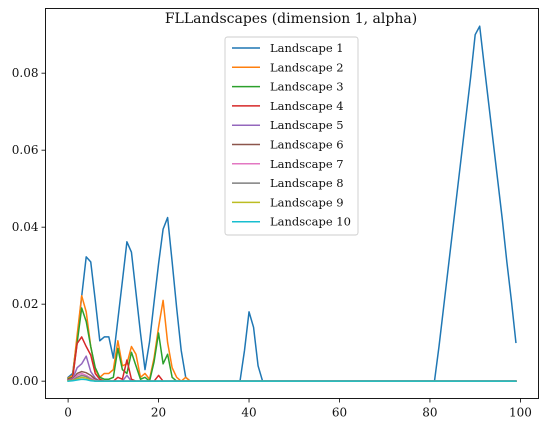 Image resolution: width=550 pixels, height=432 pixels. What do you see at coordinates (307, 106) in the screenshot?
I see `legend-entry: Landscape 4` at bounding box center [307, 106].